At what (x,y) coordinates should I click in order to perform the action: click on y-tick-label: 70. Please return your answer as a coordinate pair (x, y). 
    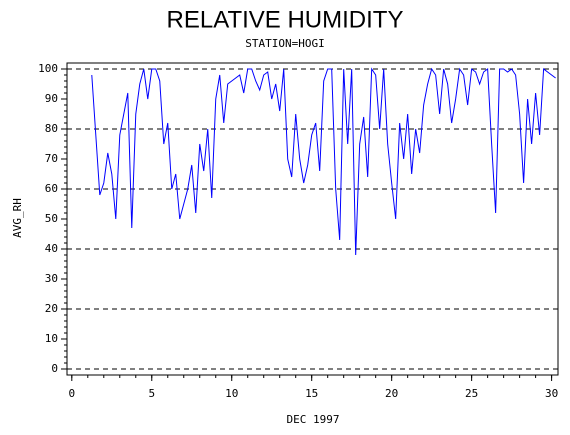
    Looking at the image, I should click on (51, 158).